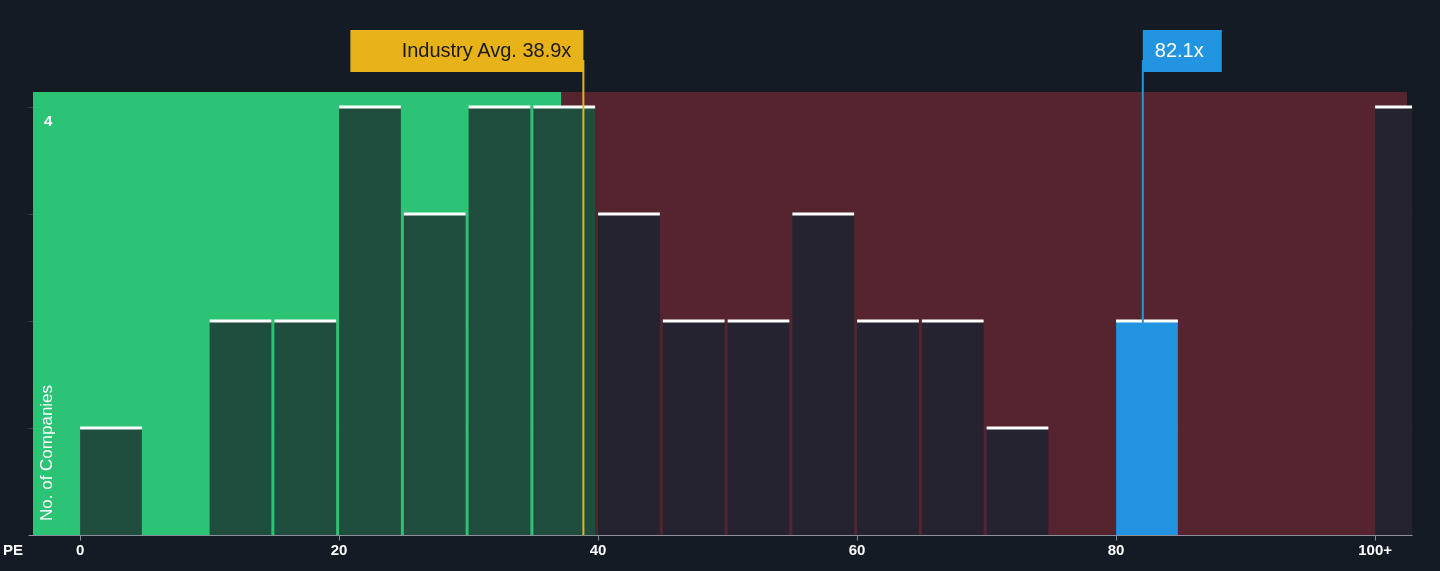 The height and width of the screenshot is (571, 1440). I want to click on x-axis-title: PE, so click(13, 549).